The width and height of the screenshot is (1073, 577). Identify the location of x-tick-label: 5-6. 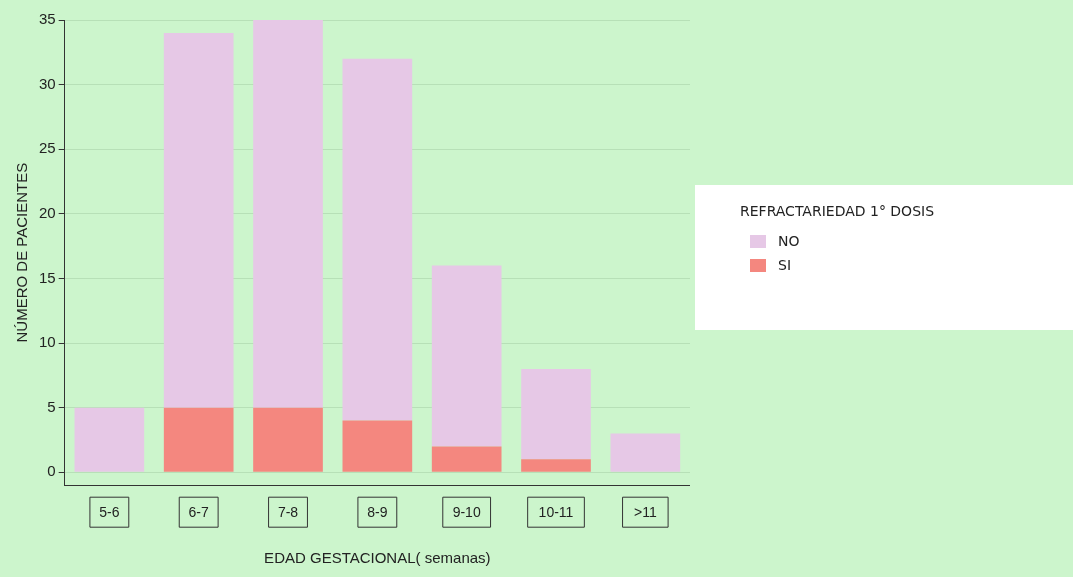
(109, 512).